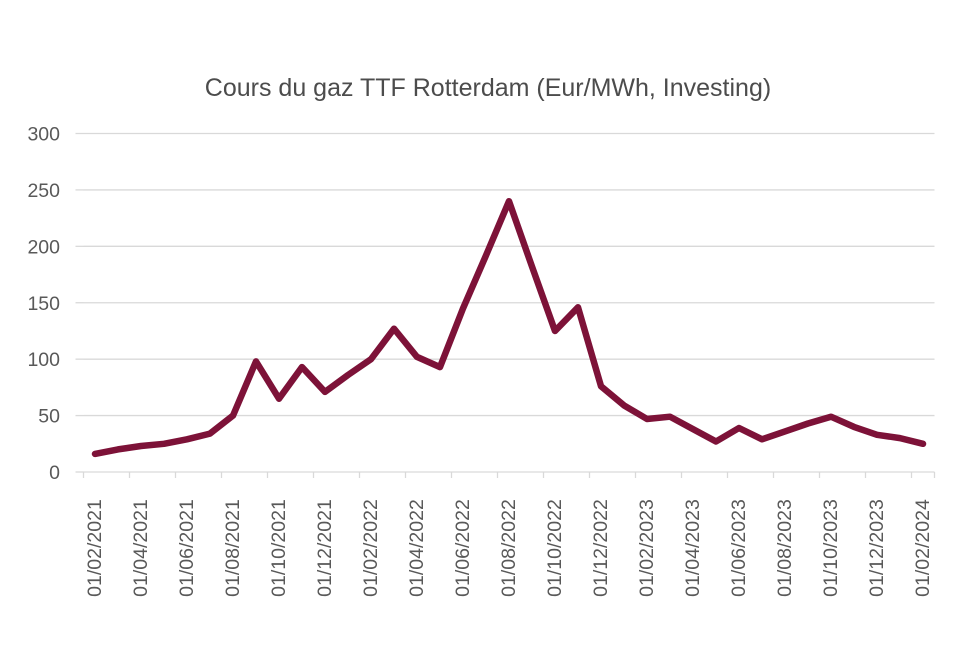 The image size is (976, 653). Describe the element at coordinates (95, 548) in the screenshot. I see `x-axis-label: 01/02/2021` at that location.